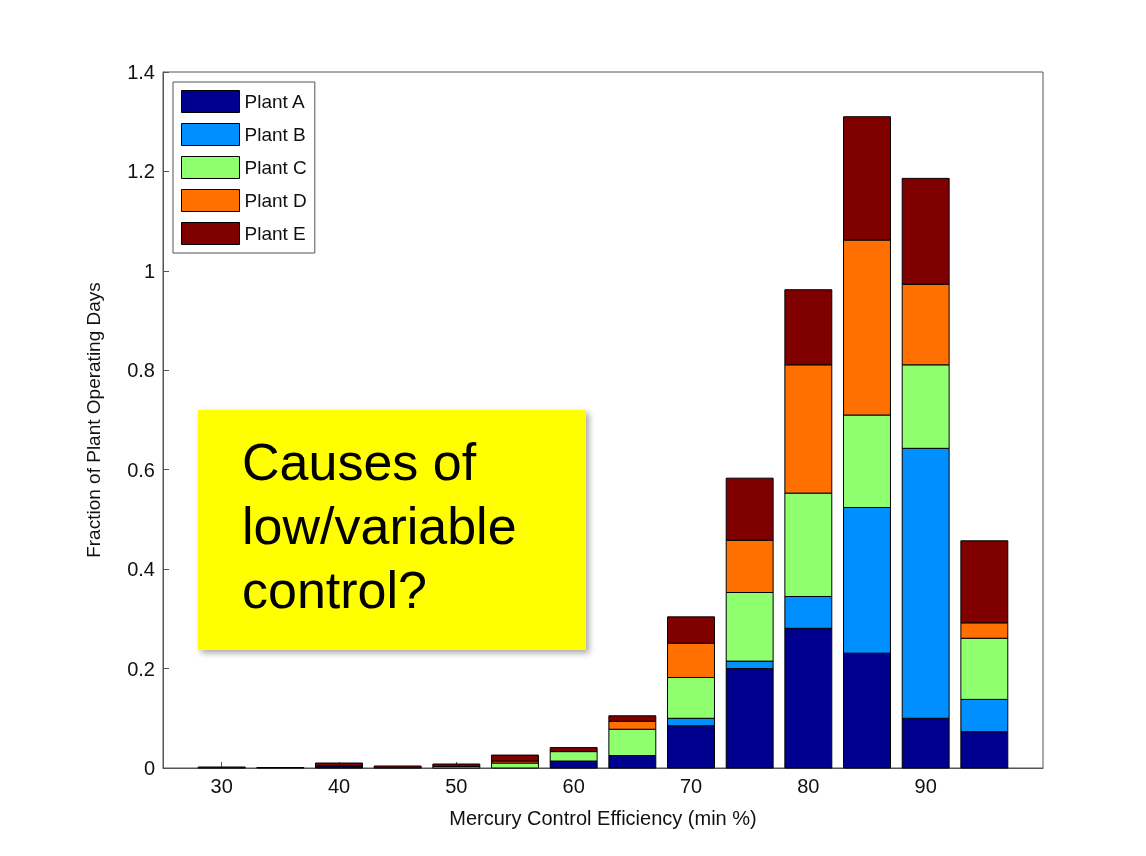 The width and height of the screenshot is (1146, 856). What do you see at coordinates (141, 569) in the screenshot?
I see `y-tick-label: 0.4` at bounding box center [141, 569].